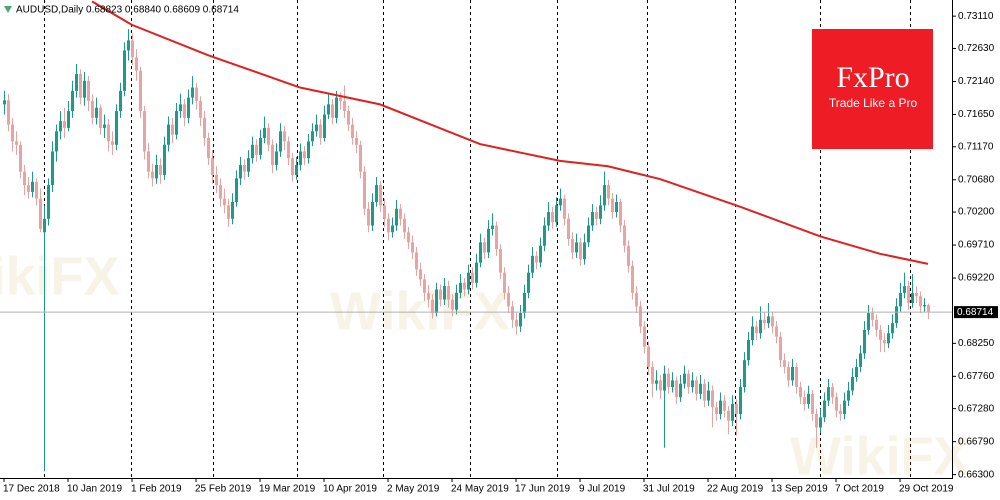  Describe the element at coordinates (60, 276) in the screenshot. I see `watermark: WikiFX` at that location.